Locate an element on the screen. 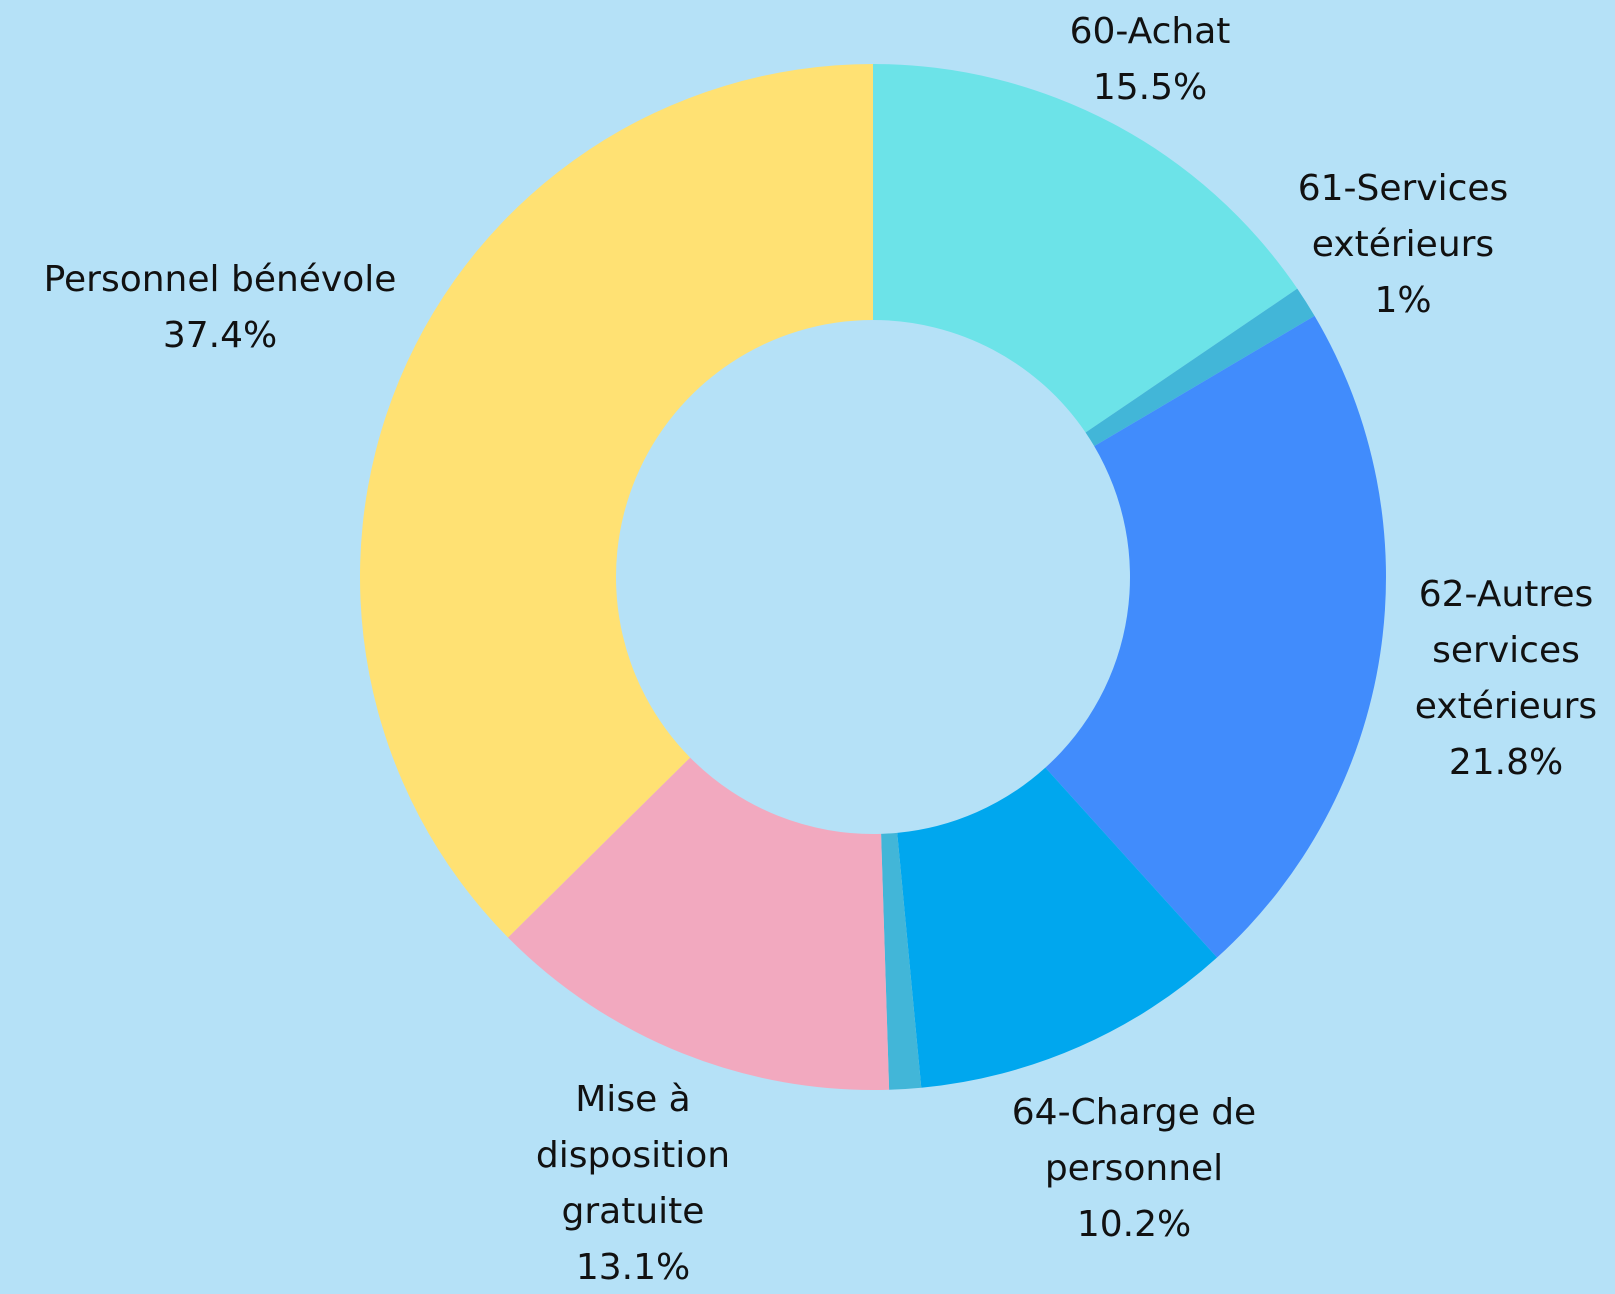 Image resolution: width=1615 pixels, height=1294 pixels. slice-label-line: 62-Autres is located at coordinates (1506, 594).